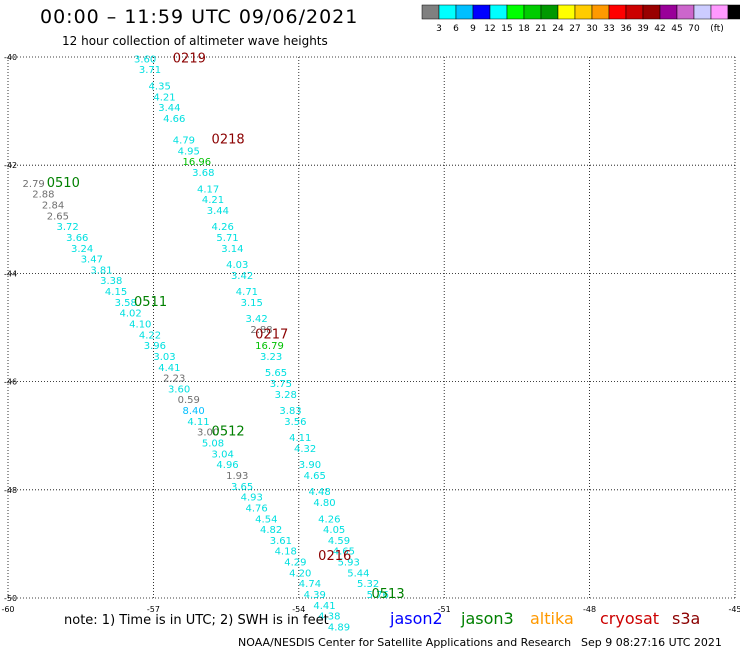 The height and width of the screenshot is (650, 740). Describe the element at coordinates (676, 29) in the screenshot. I see `color-scale-label: 45` at that location.